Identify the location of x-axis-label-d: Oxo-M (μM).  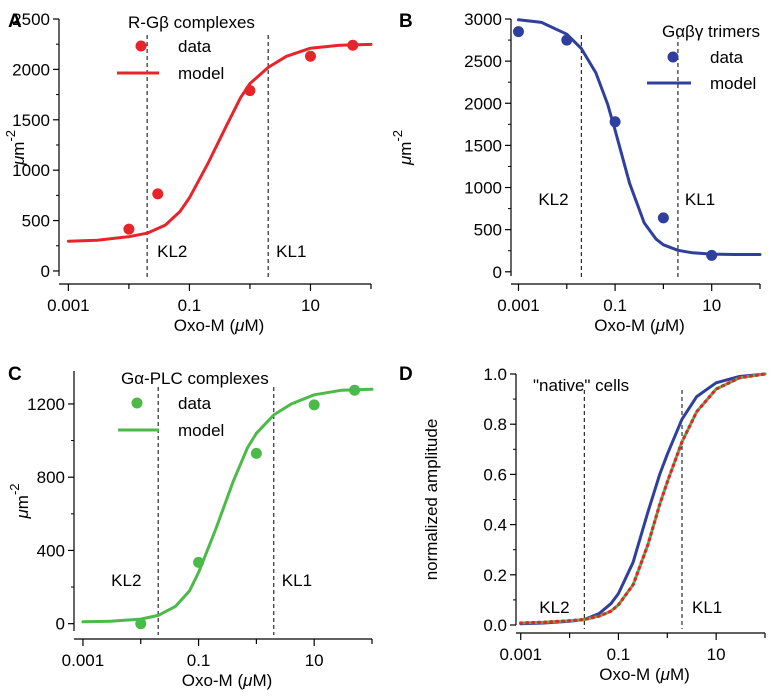
(644, 674).